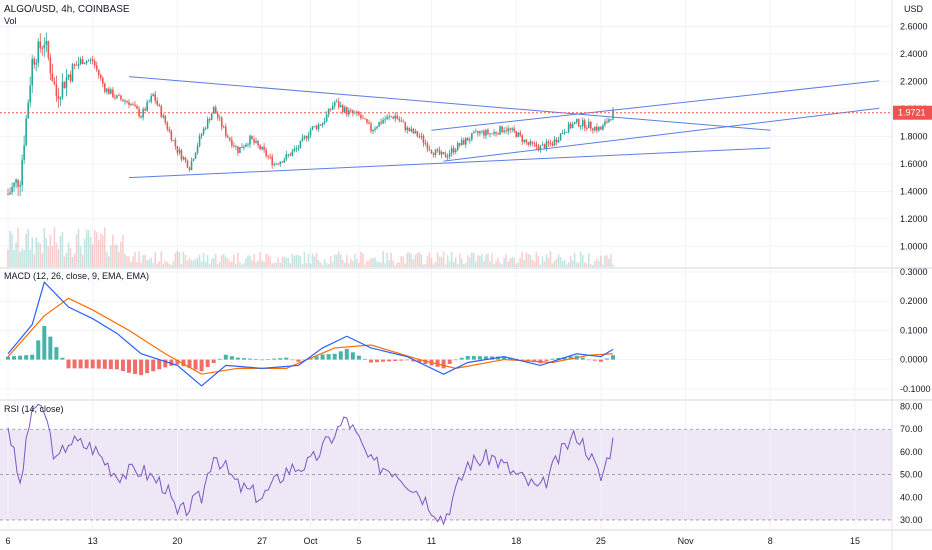 This screenshot has width=932, height=550. I want to click on volume-bars, so click(310, 247).